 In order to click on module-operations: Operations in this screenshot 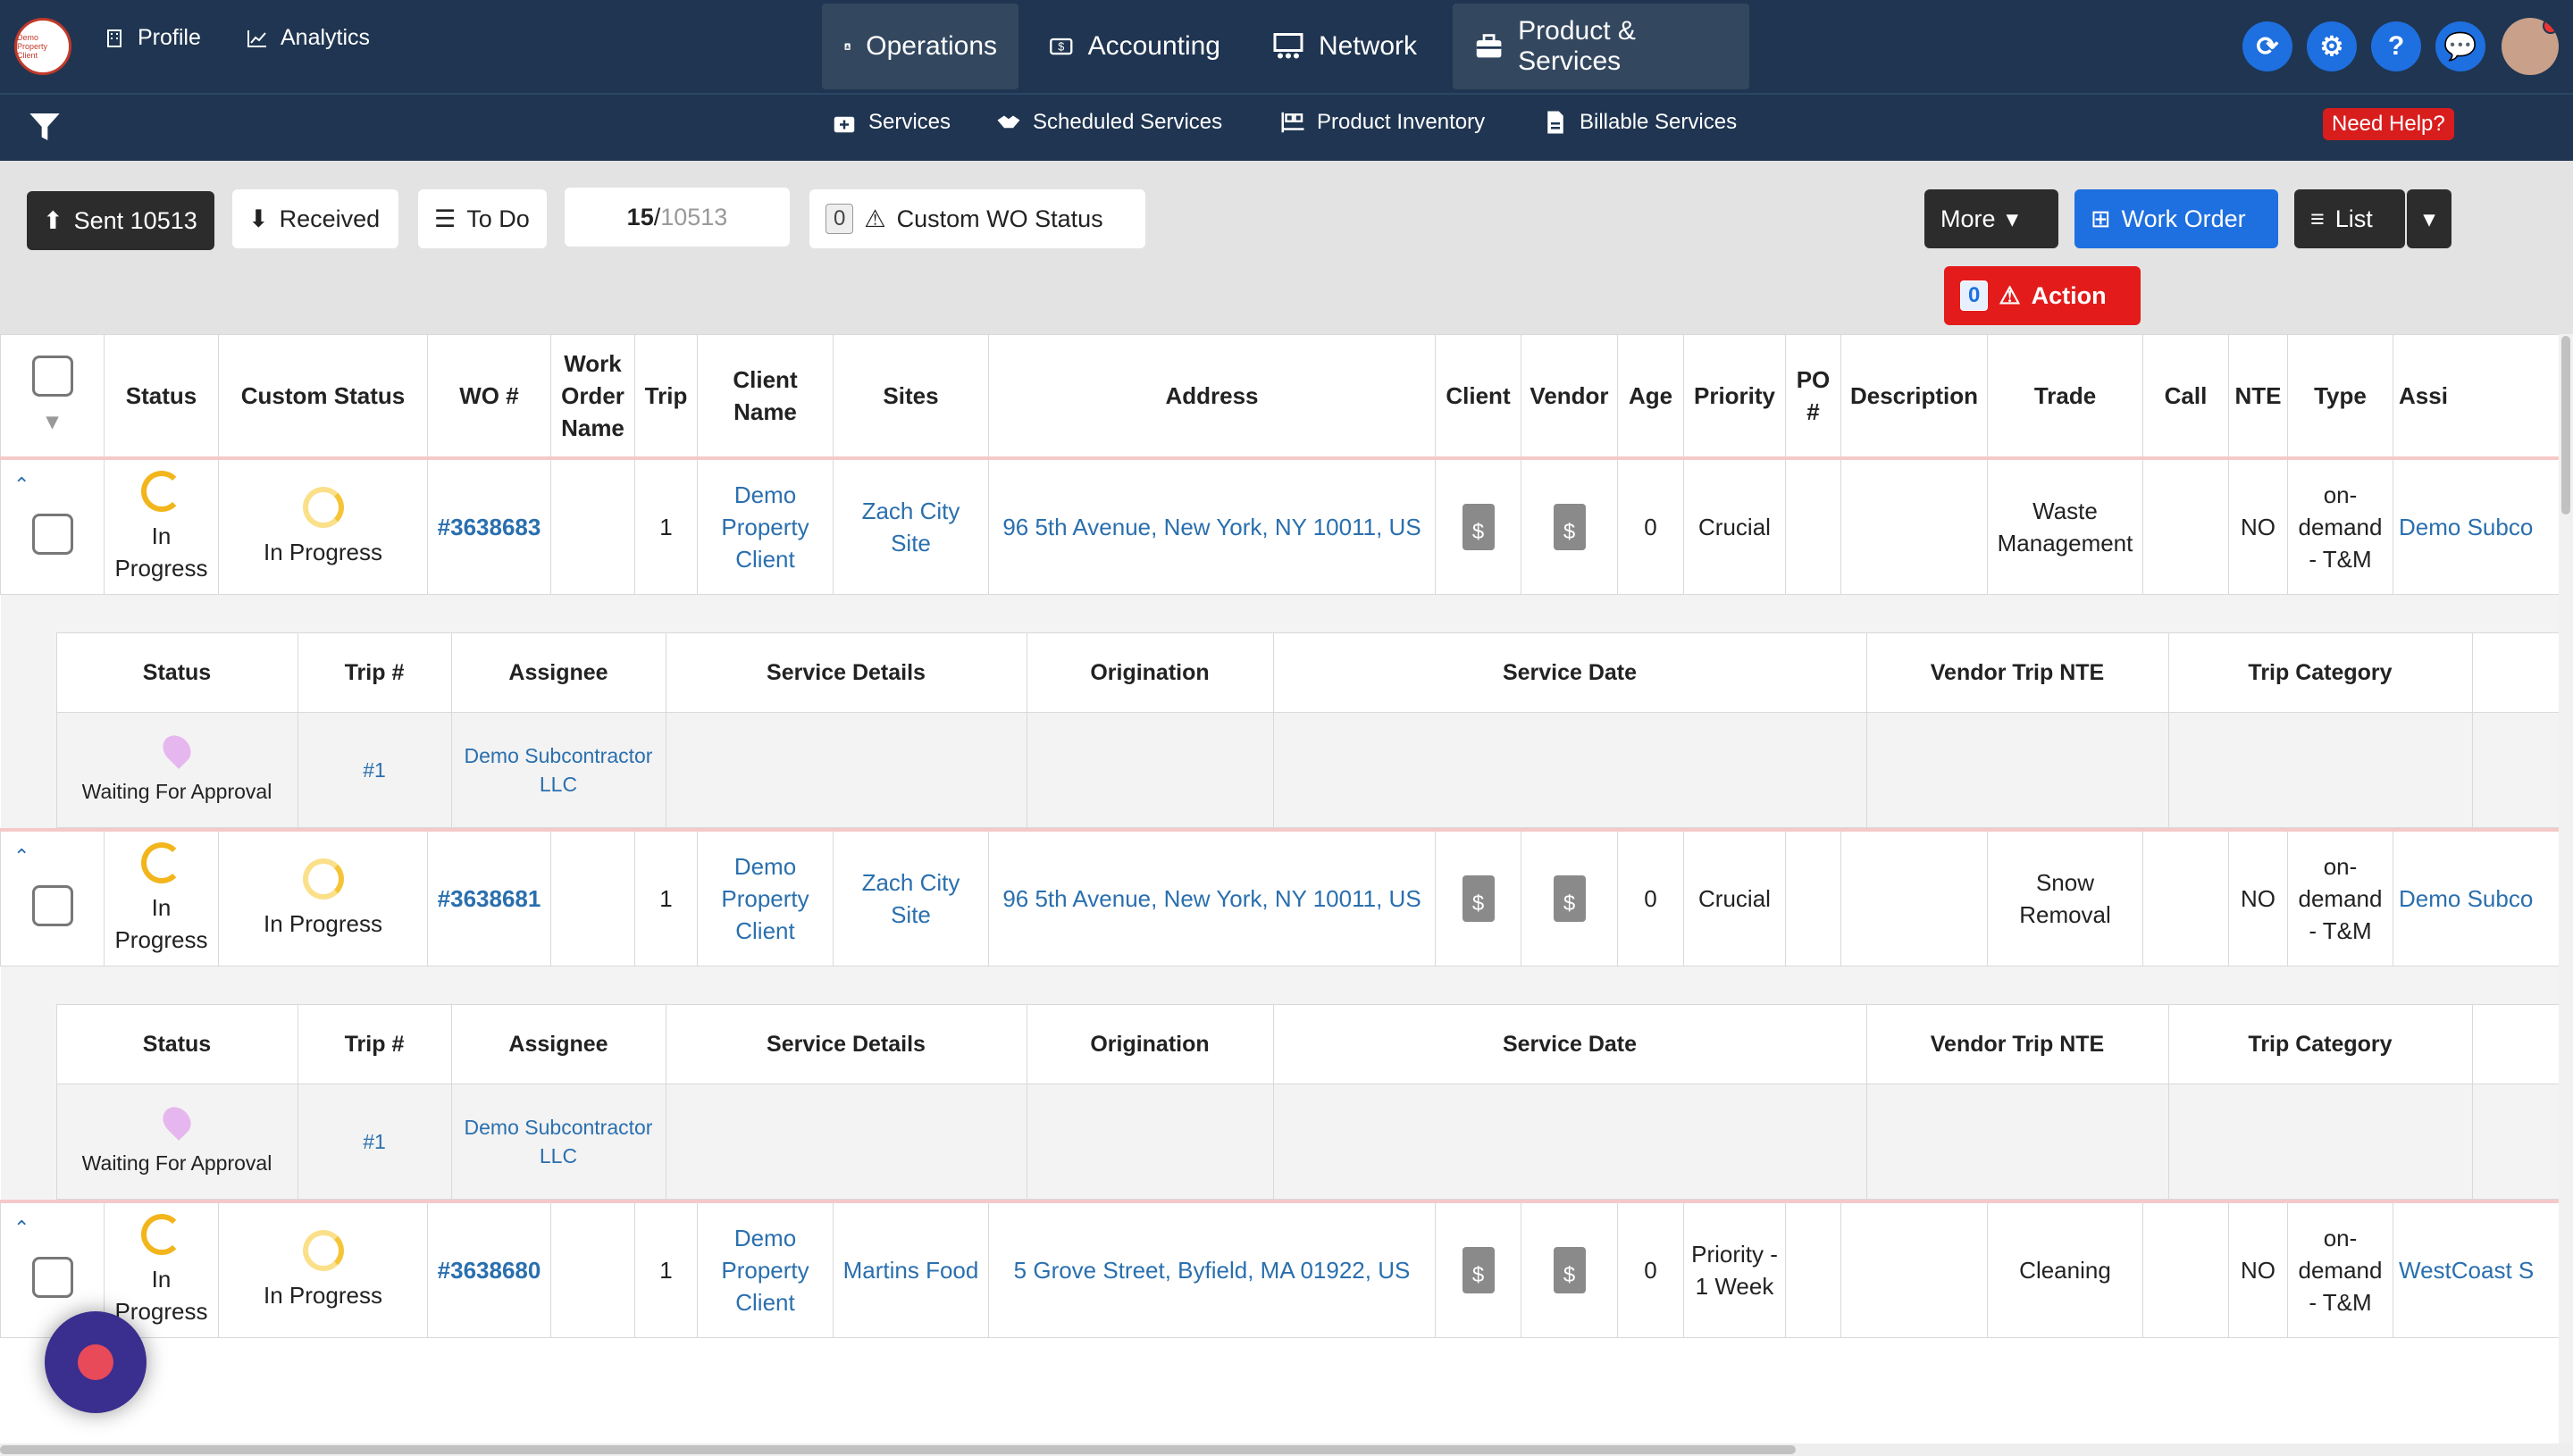, I will do `click(920, 46)`.